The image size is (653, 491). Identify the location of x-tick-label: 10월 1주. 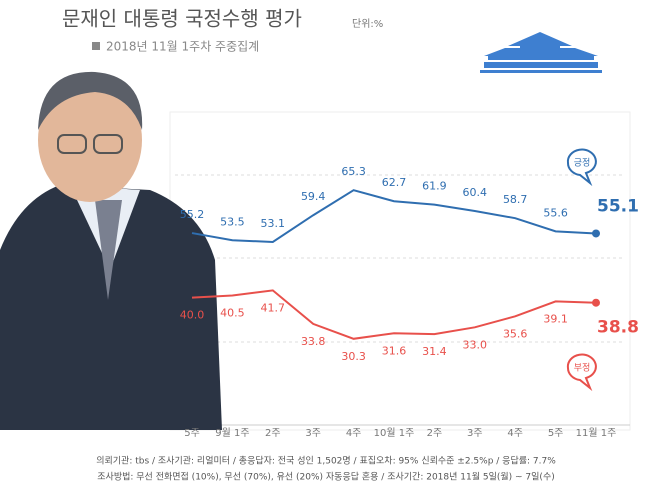
(394, 433).